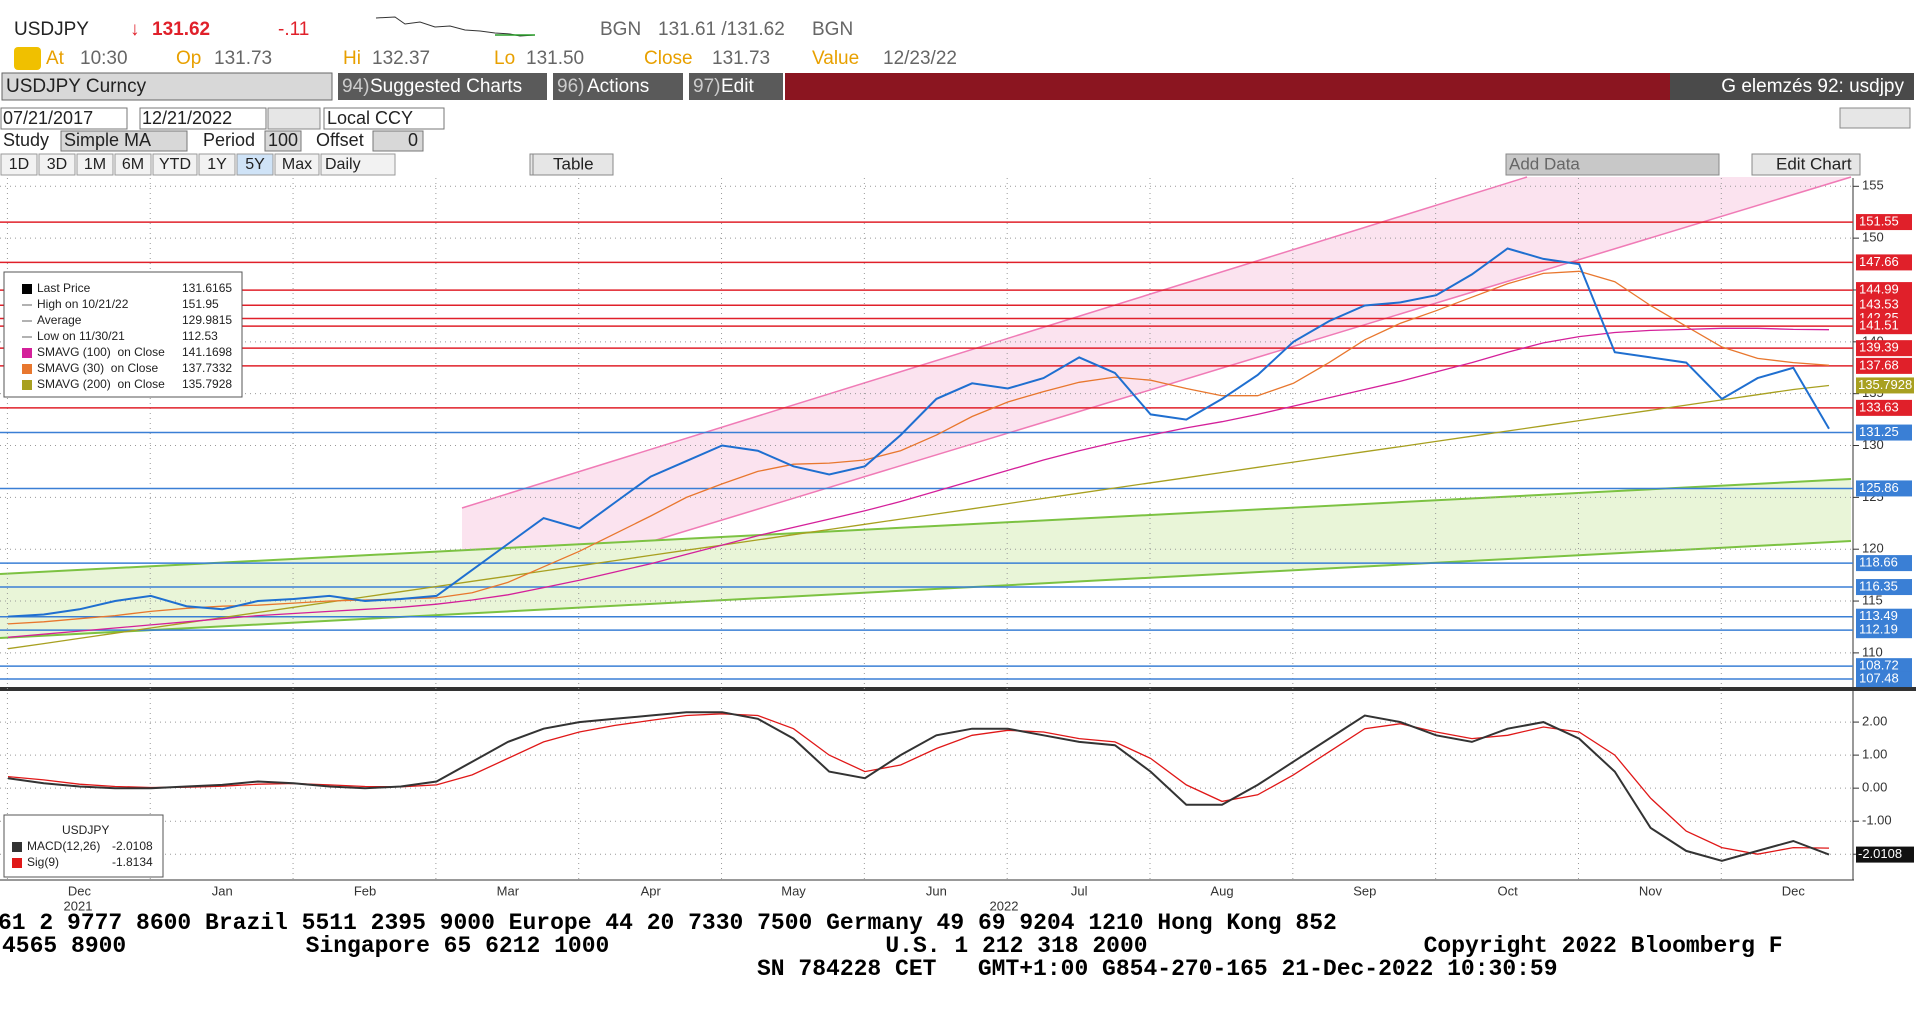 The width and height of the screenshot is (1916, 1024). Describe the element at coordinates (1544, 163) in the screenshot. I see `add-data: Add Data` at that location.